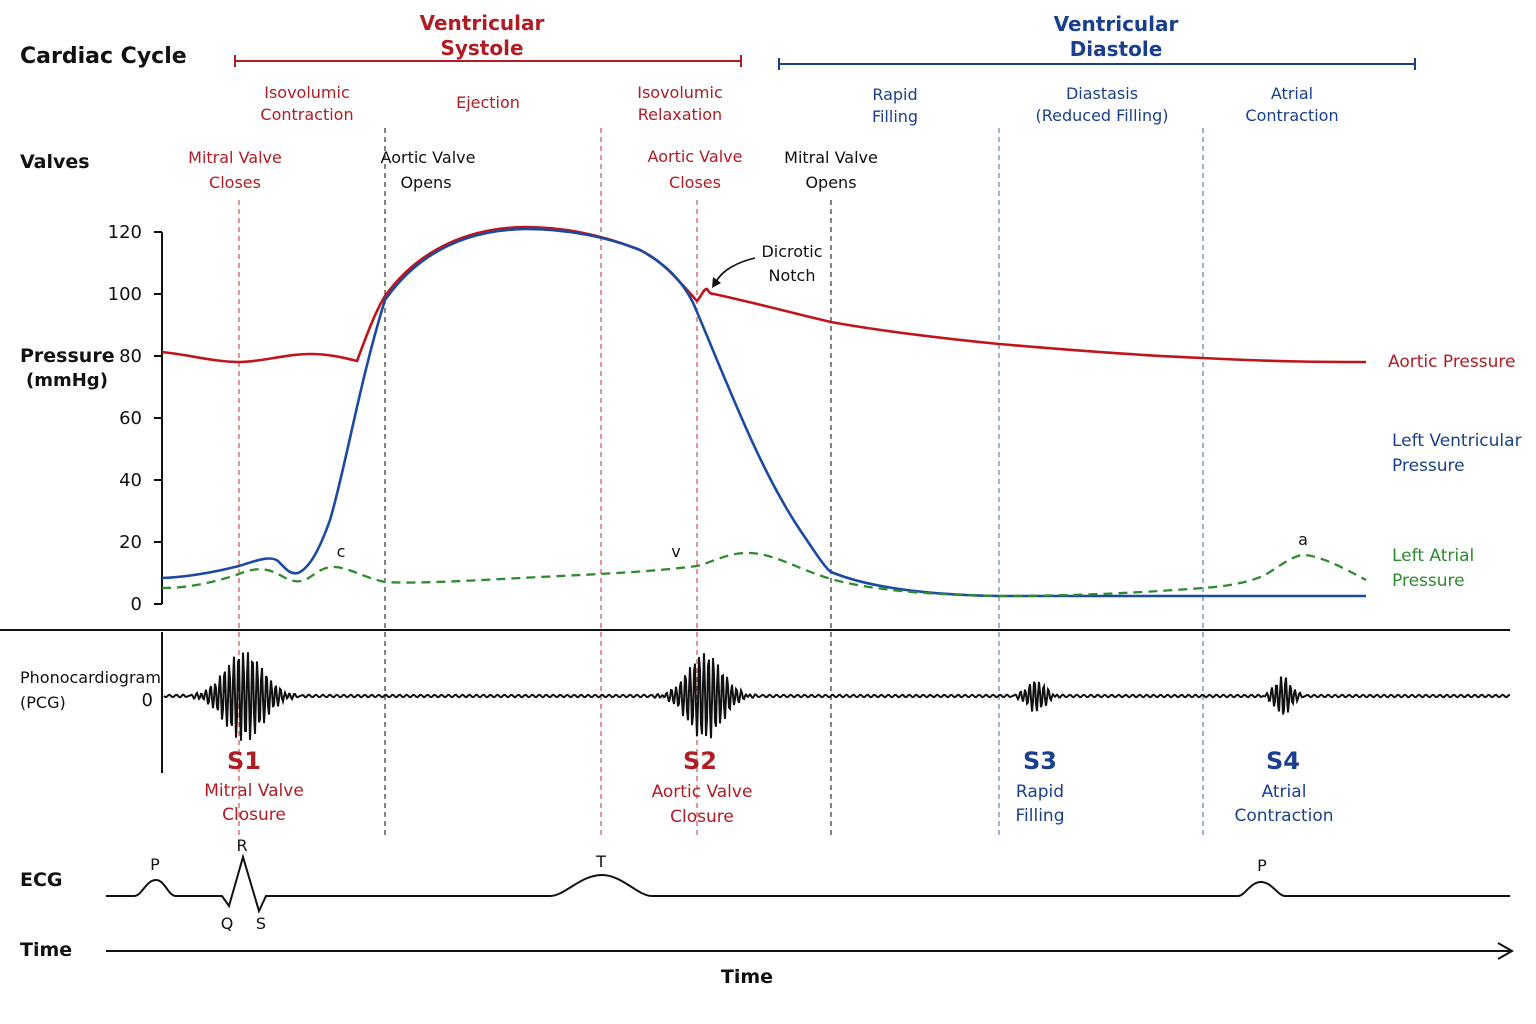 This screenshot has width=1536, height=1024. Describe the element at coordinates (1283, 816) in the screenshot. I see `s4-desc-line2: Contraction` at that location.